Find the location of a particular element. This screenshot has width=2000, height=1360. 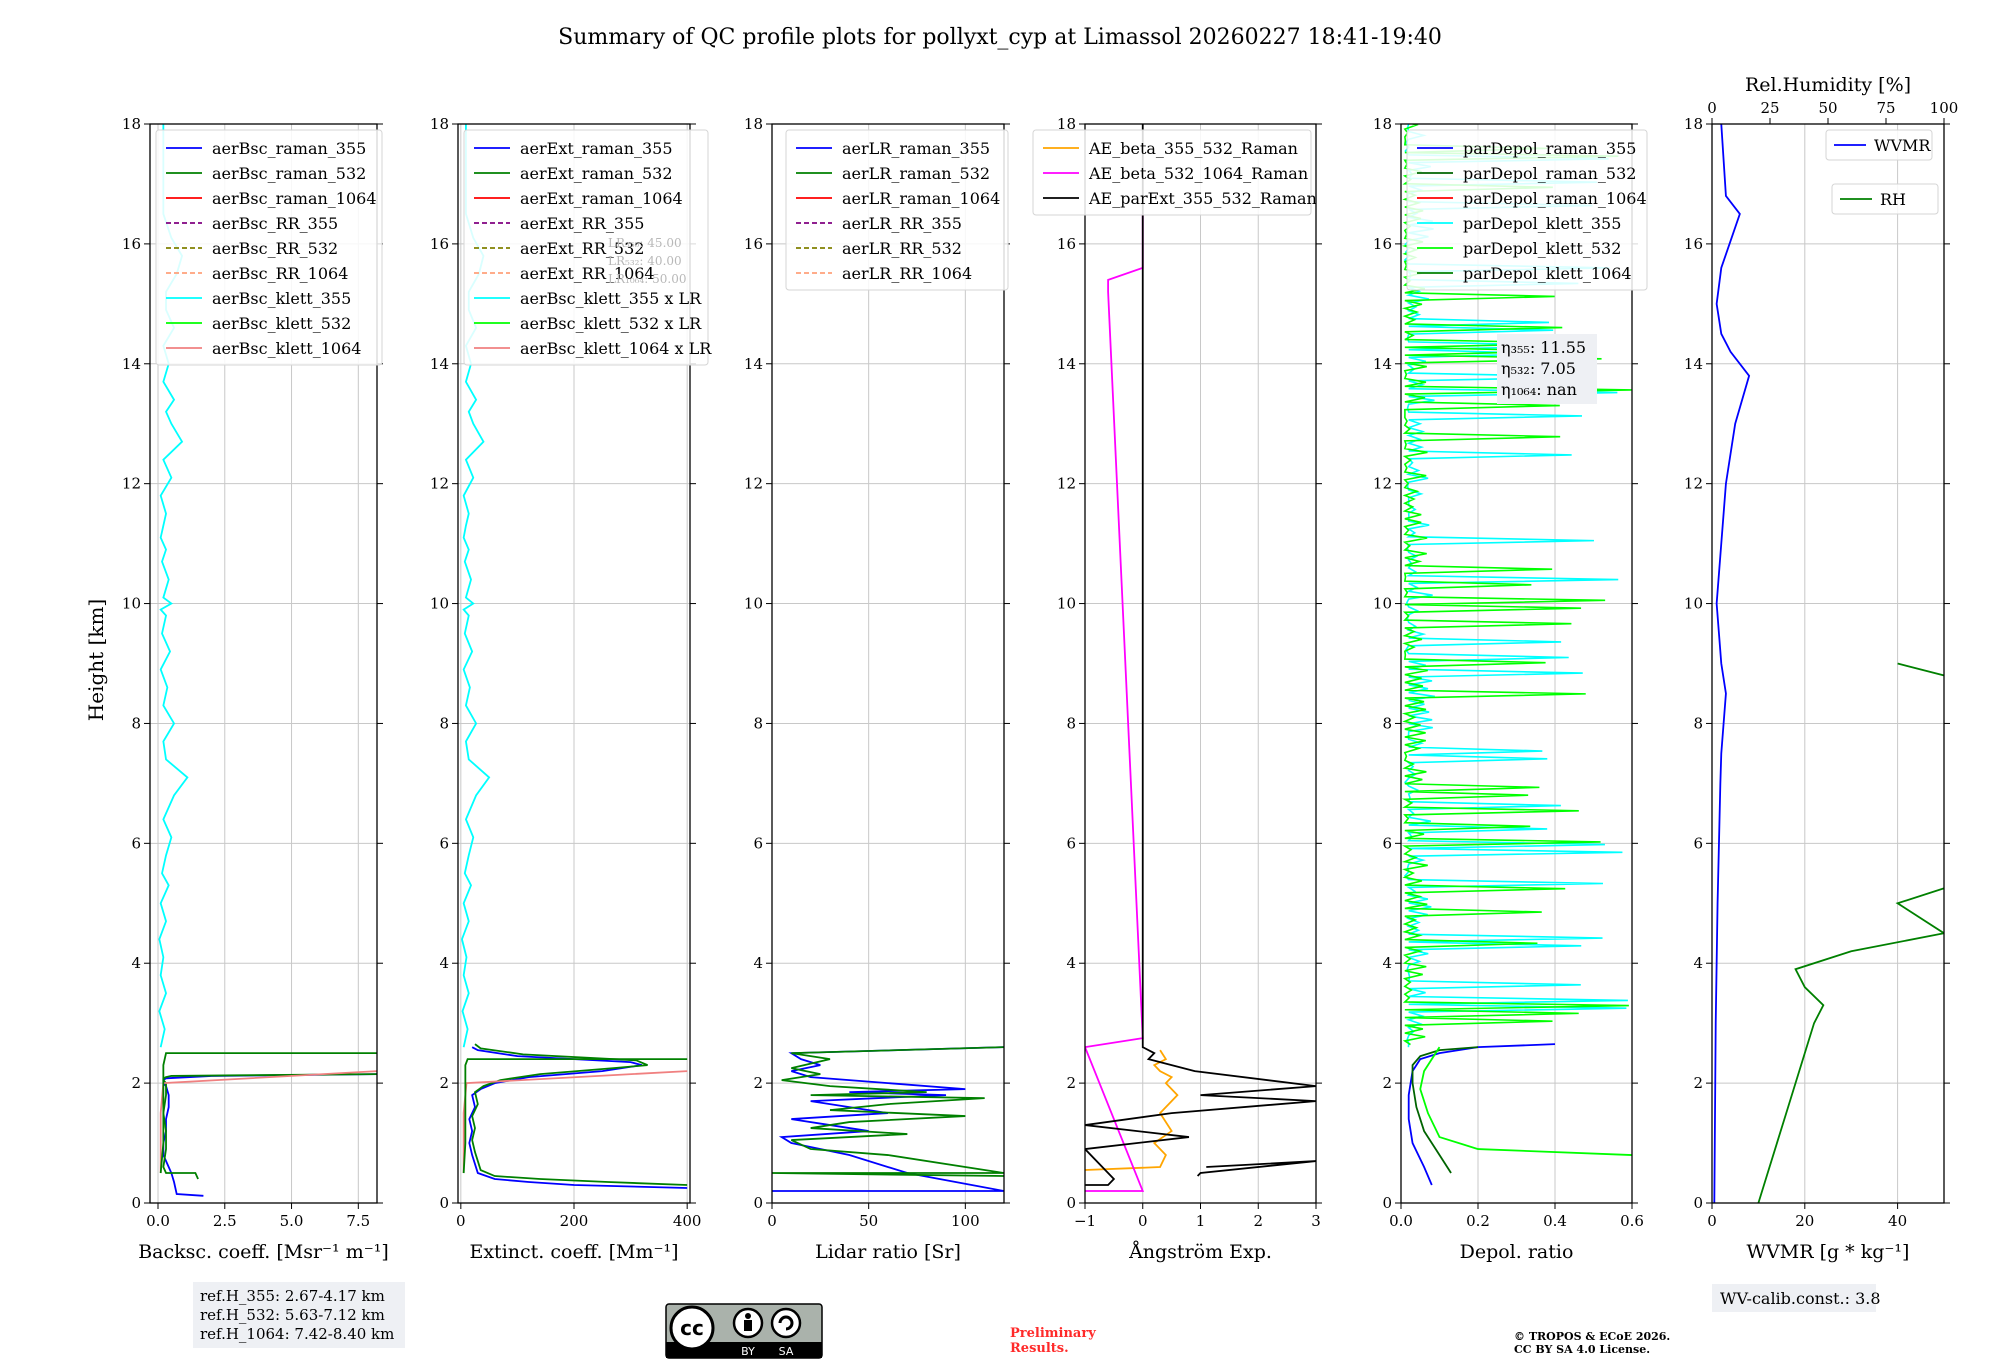

x-tick-label: 20 is located at coordinates (1804, 1221).